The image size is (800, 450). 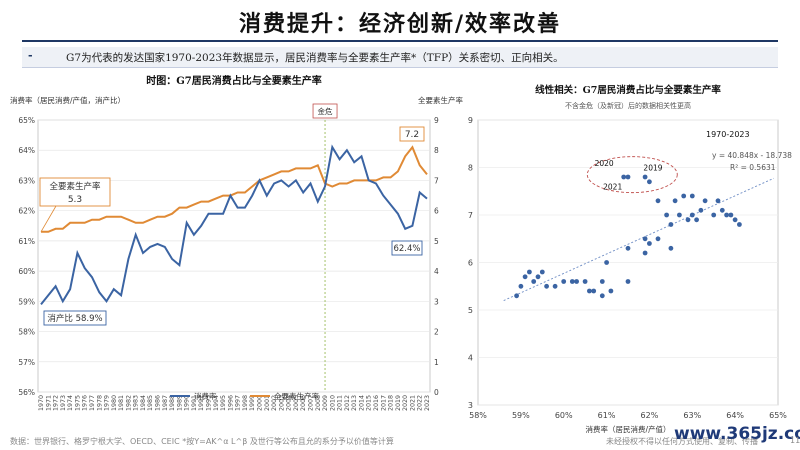 I want to click on x-tick-label: 1994, so click(x=216, y=403).